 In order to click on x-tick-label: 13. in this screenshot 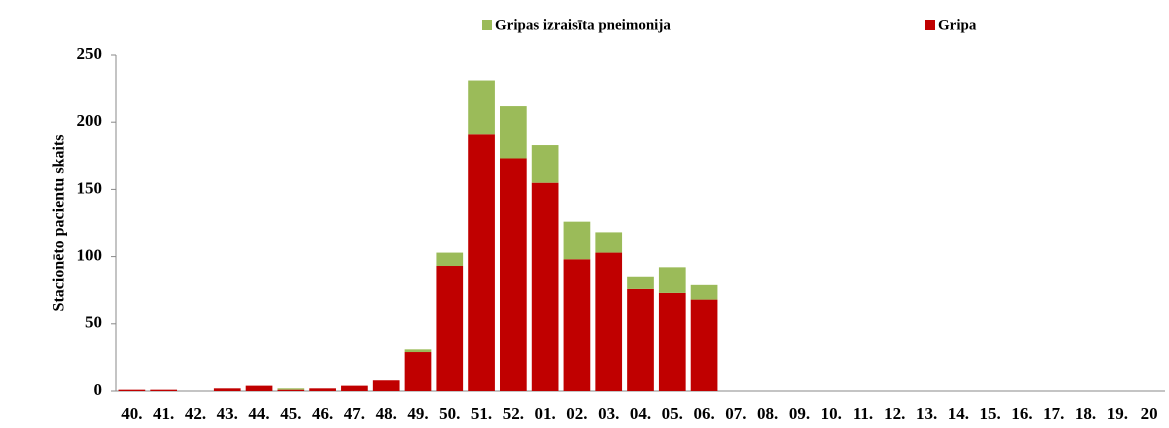, I will do `click(926, 413)`.